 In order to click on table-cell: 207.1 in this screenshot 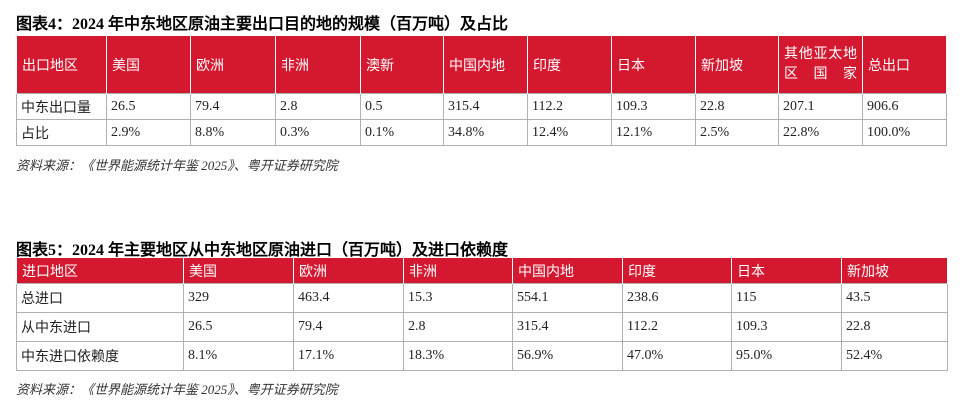, I will do `click(820, 106)`.